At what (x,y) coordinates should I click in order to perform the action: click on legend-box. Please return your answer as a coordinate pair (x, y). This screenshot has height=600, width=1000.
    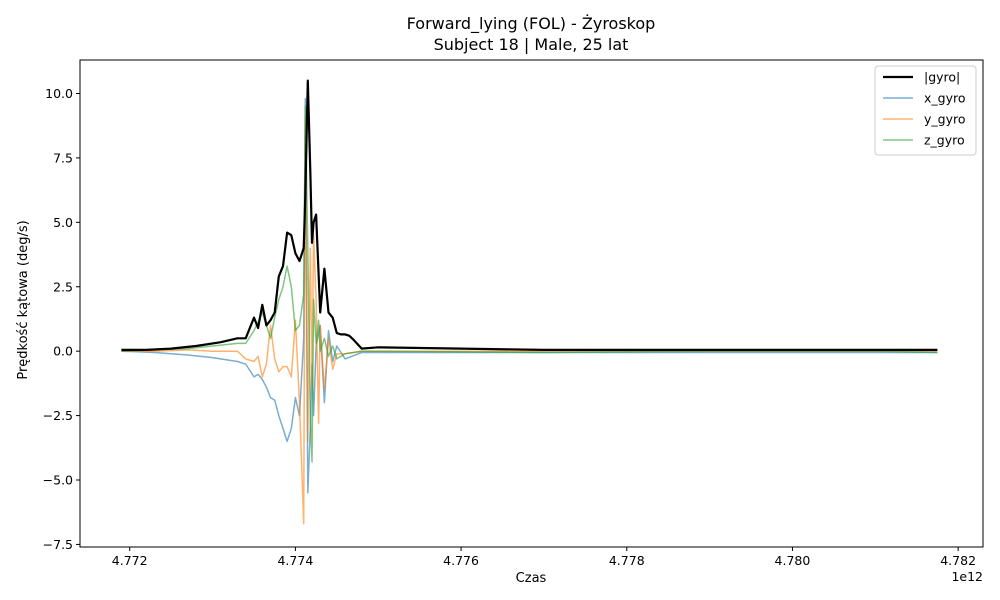
    Looking at the image, I should click on (925, 110).